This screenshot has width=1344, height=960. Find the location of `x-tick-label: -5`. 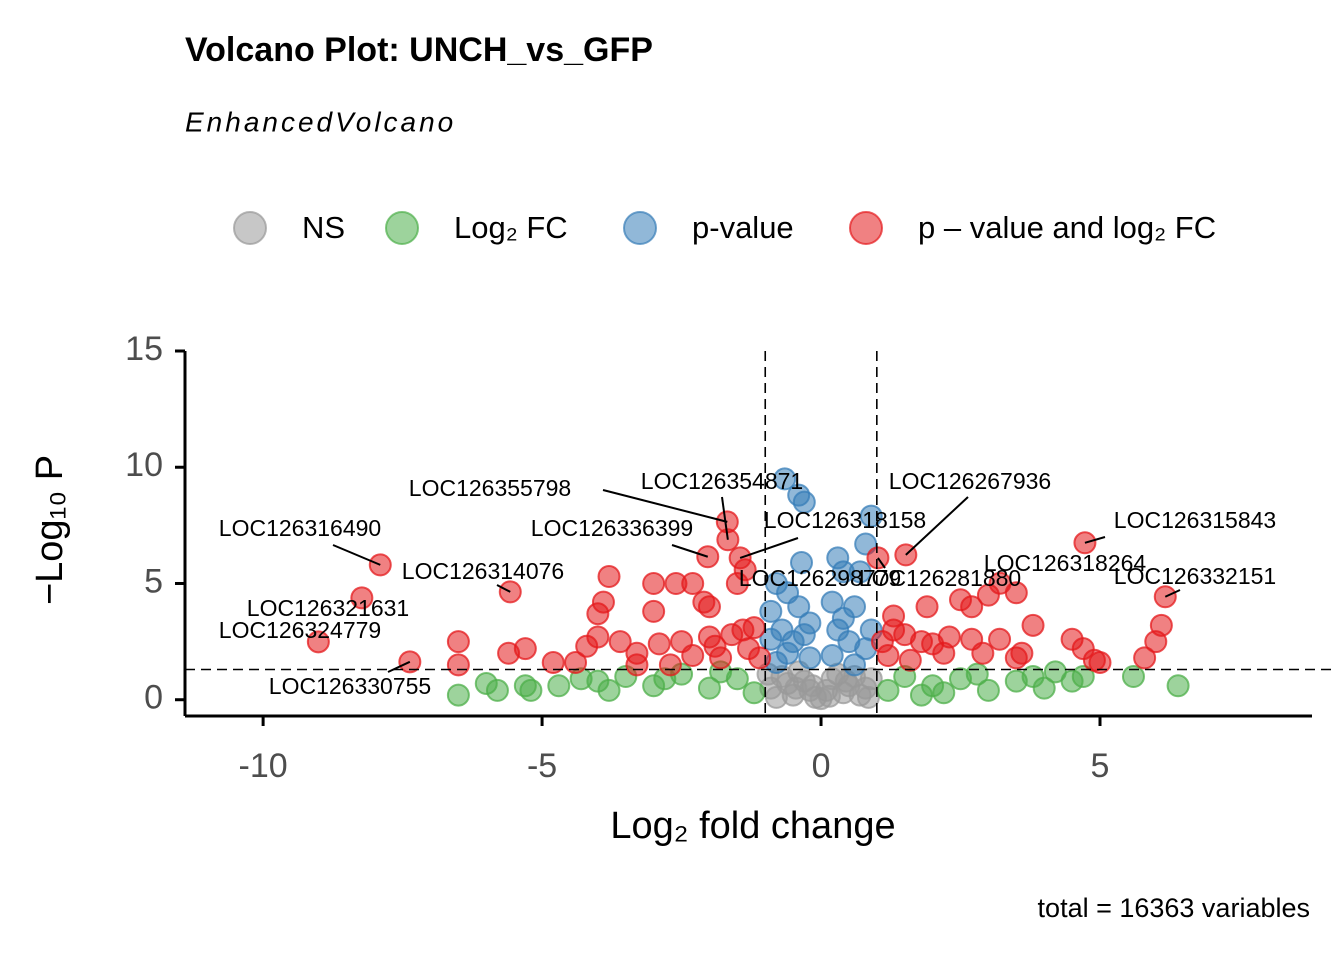

x-tick-label: -5 is located at coordinates (542, 766).